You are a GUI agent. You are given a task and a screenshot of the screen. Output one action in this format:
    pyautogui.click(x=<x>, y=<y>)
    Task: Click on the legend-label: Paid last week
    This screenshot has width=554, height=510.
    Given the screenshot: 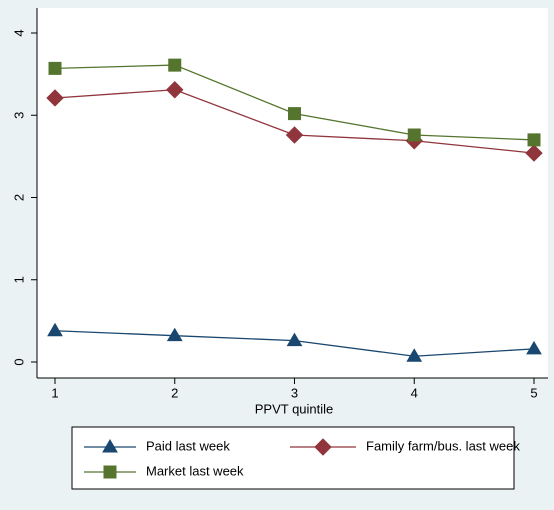 What is the action you would take?
    pyautogui.click(x=188, y=445)
    